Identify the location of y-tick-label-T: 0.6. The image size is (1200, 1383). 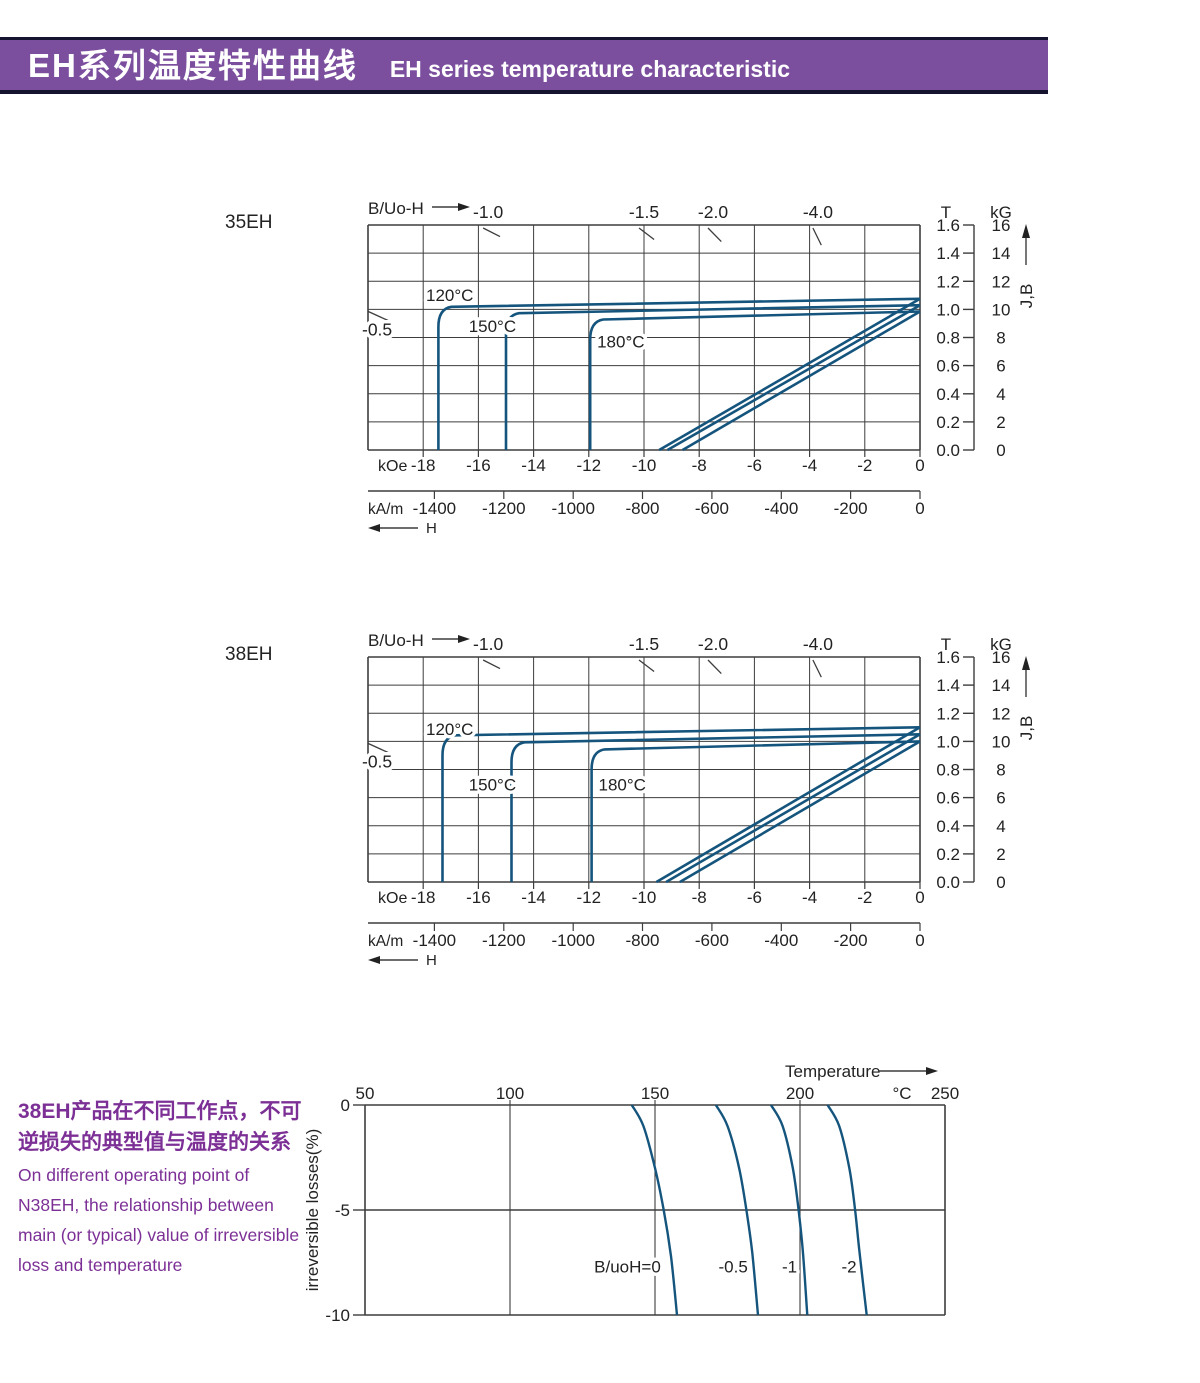
(948, 366).